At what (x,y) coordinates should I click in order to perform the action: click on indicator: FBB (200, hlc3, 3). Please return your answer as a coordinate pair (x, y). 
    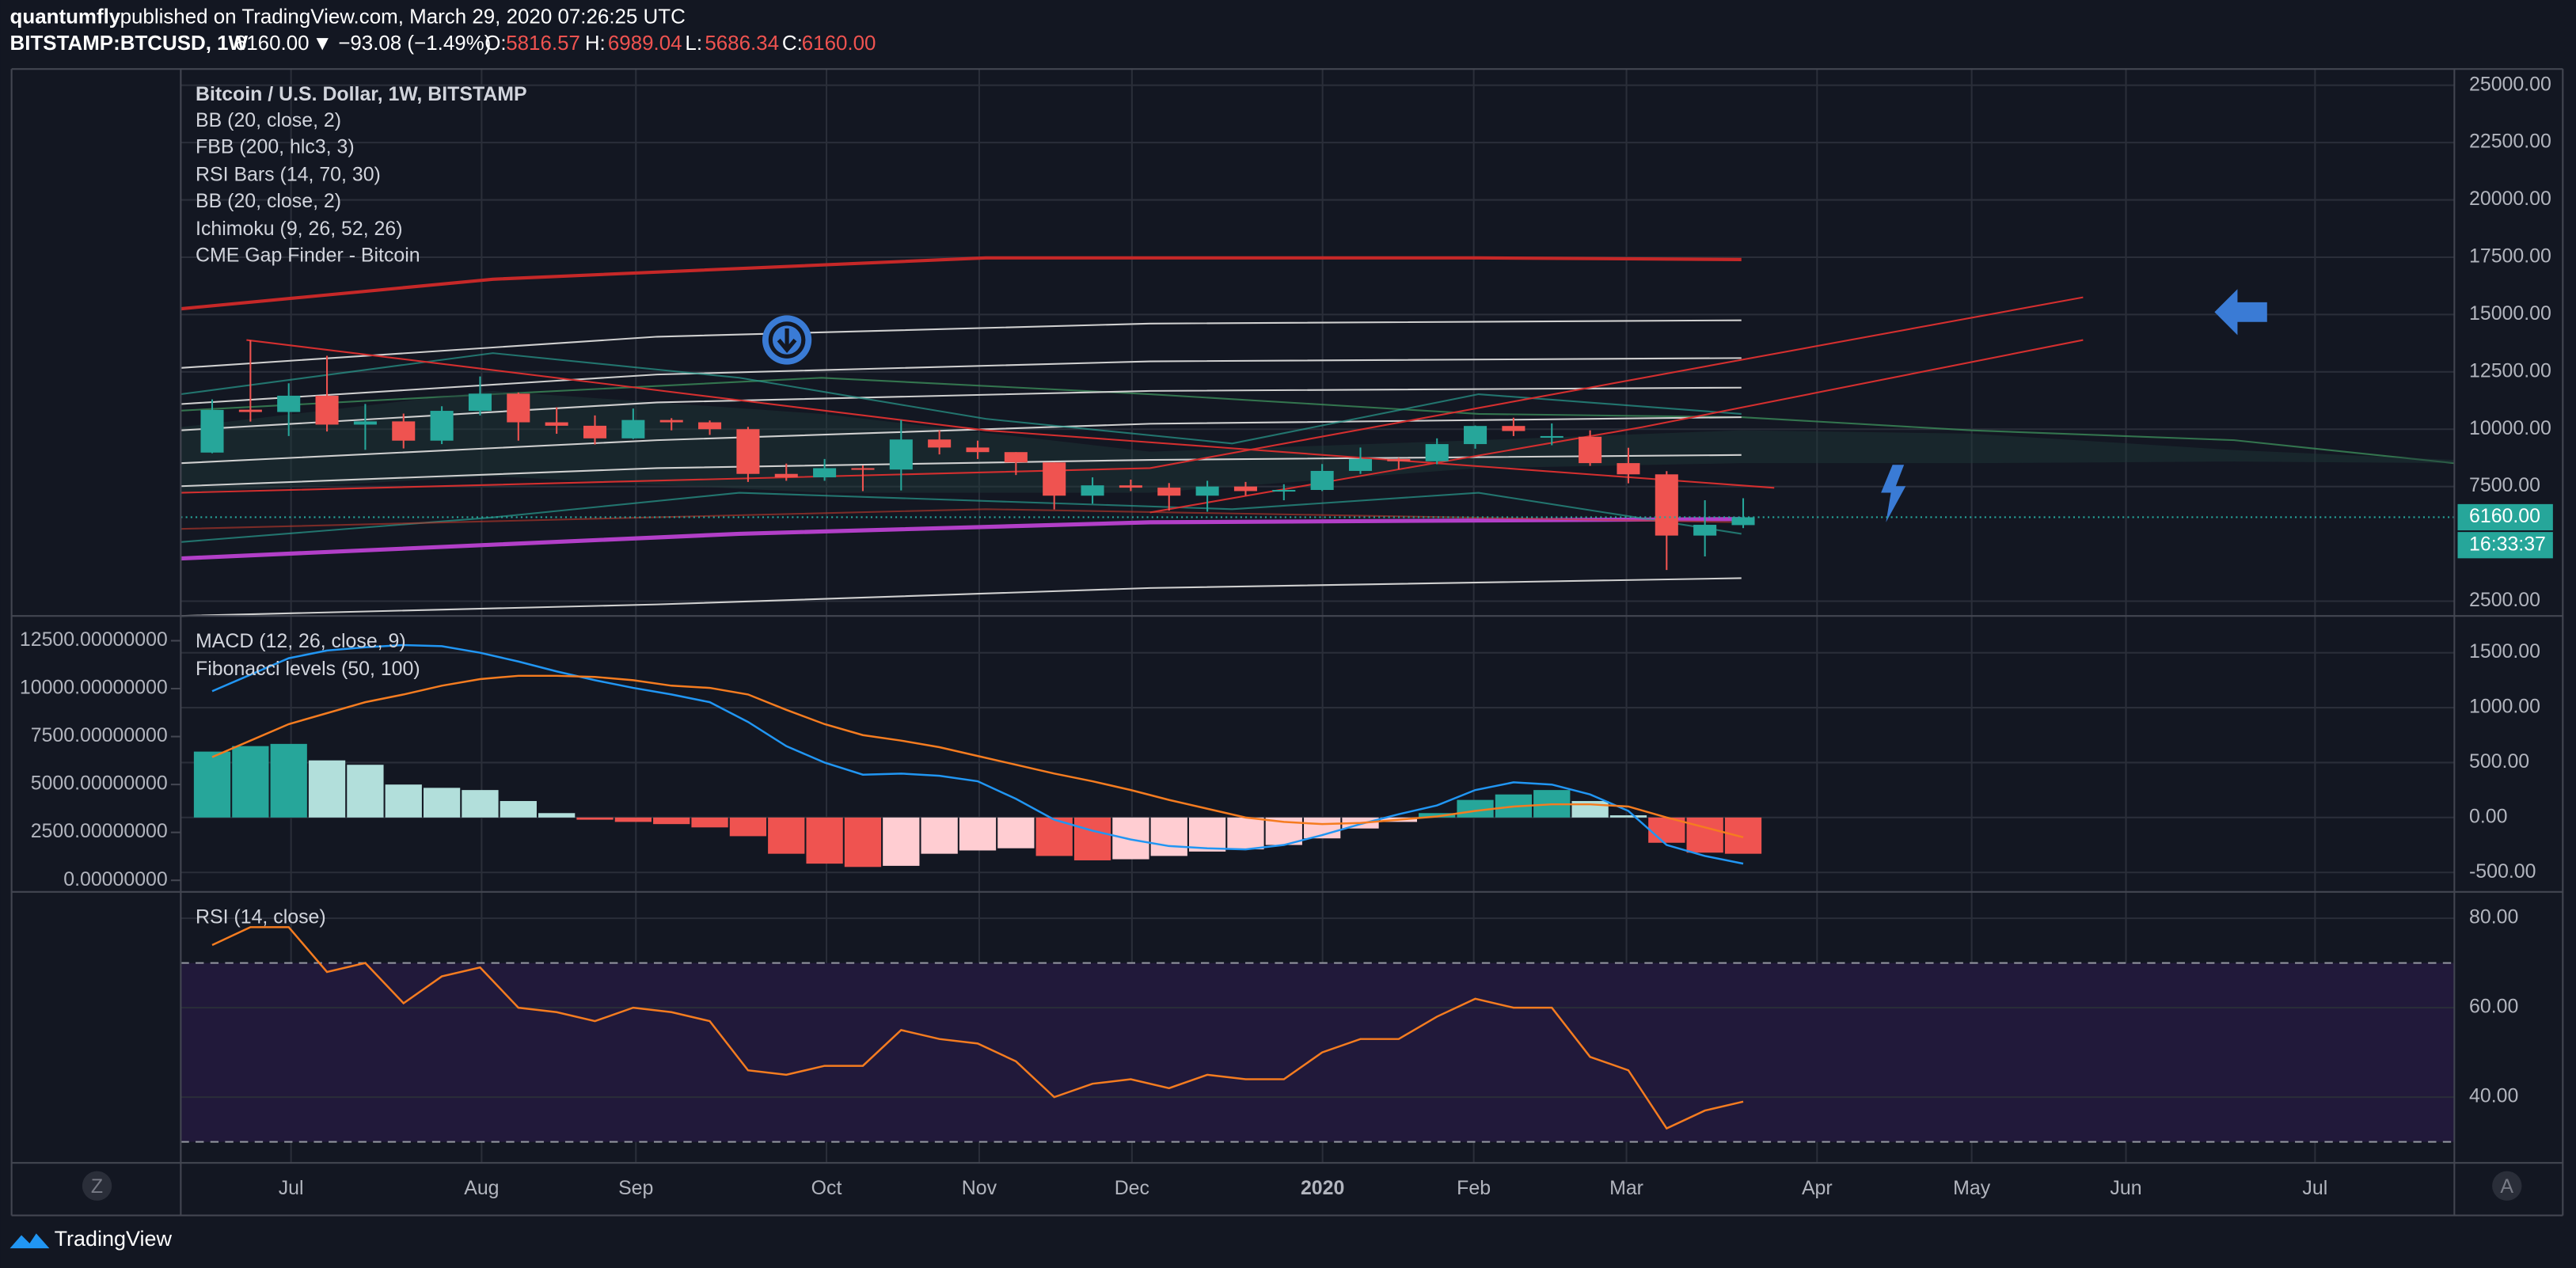
    Looking at the image, I should click on (275, 146).